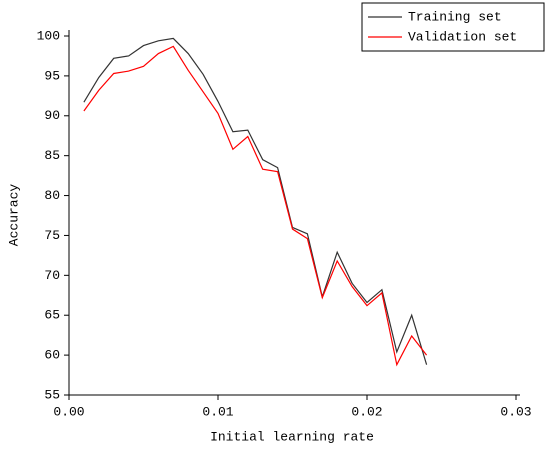 The image size is (550, 450). I want to click on y-axis-label: Accuracy, so click(13, 215).